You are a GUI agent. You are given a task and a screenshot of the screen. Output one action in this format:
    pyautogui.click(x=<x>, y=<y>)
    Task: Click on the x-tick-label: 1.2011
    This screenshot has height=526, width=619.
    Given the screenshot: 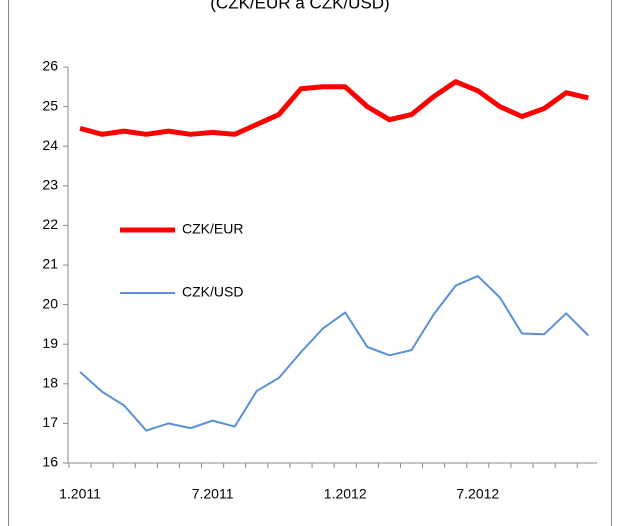 What is the action you would take?
    pyautogui.click(x=80, y=494)
    